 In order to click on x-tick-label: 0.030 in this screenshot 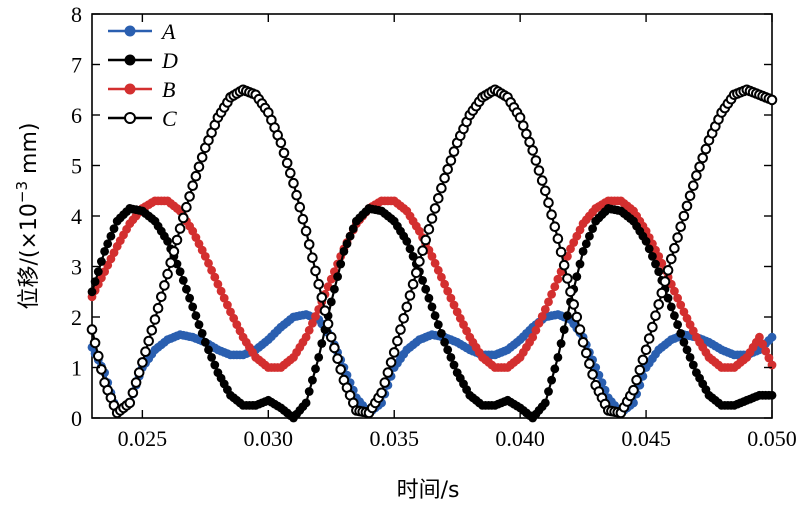, I will do `click(269, 438)`.